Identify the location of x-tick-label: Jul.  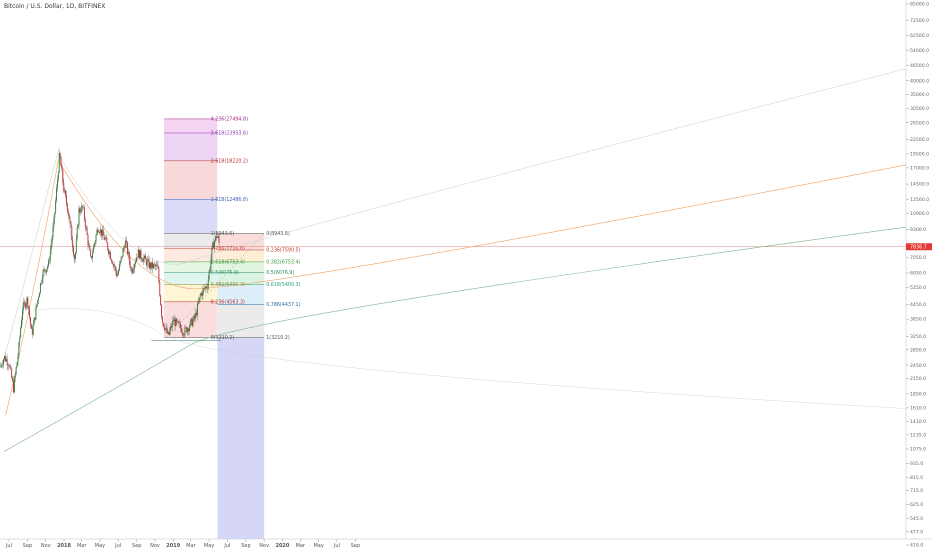
(336, 546).